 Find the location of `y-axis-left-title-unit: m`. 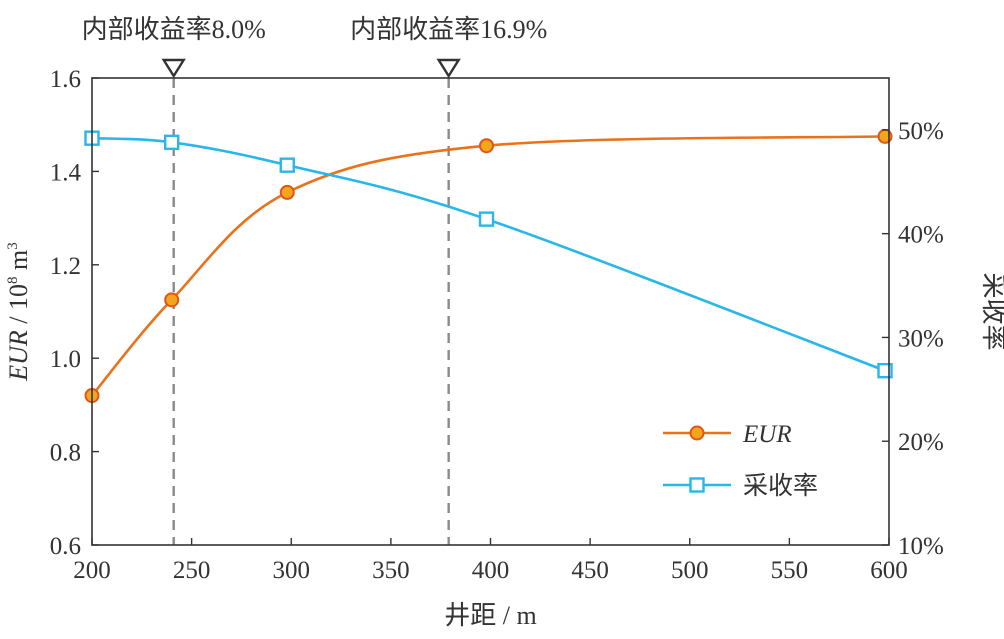

y-axis-left-title-unit: m is located at coordinates (18, 263).